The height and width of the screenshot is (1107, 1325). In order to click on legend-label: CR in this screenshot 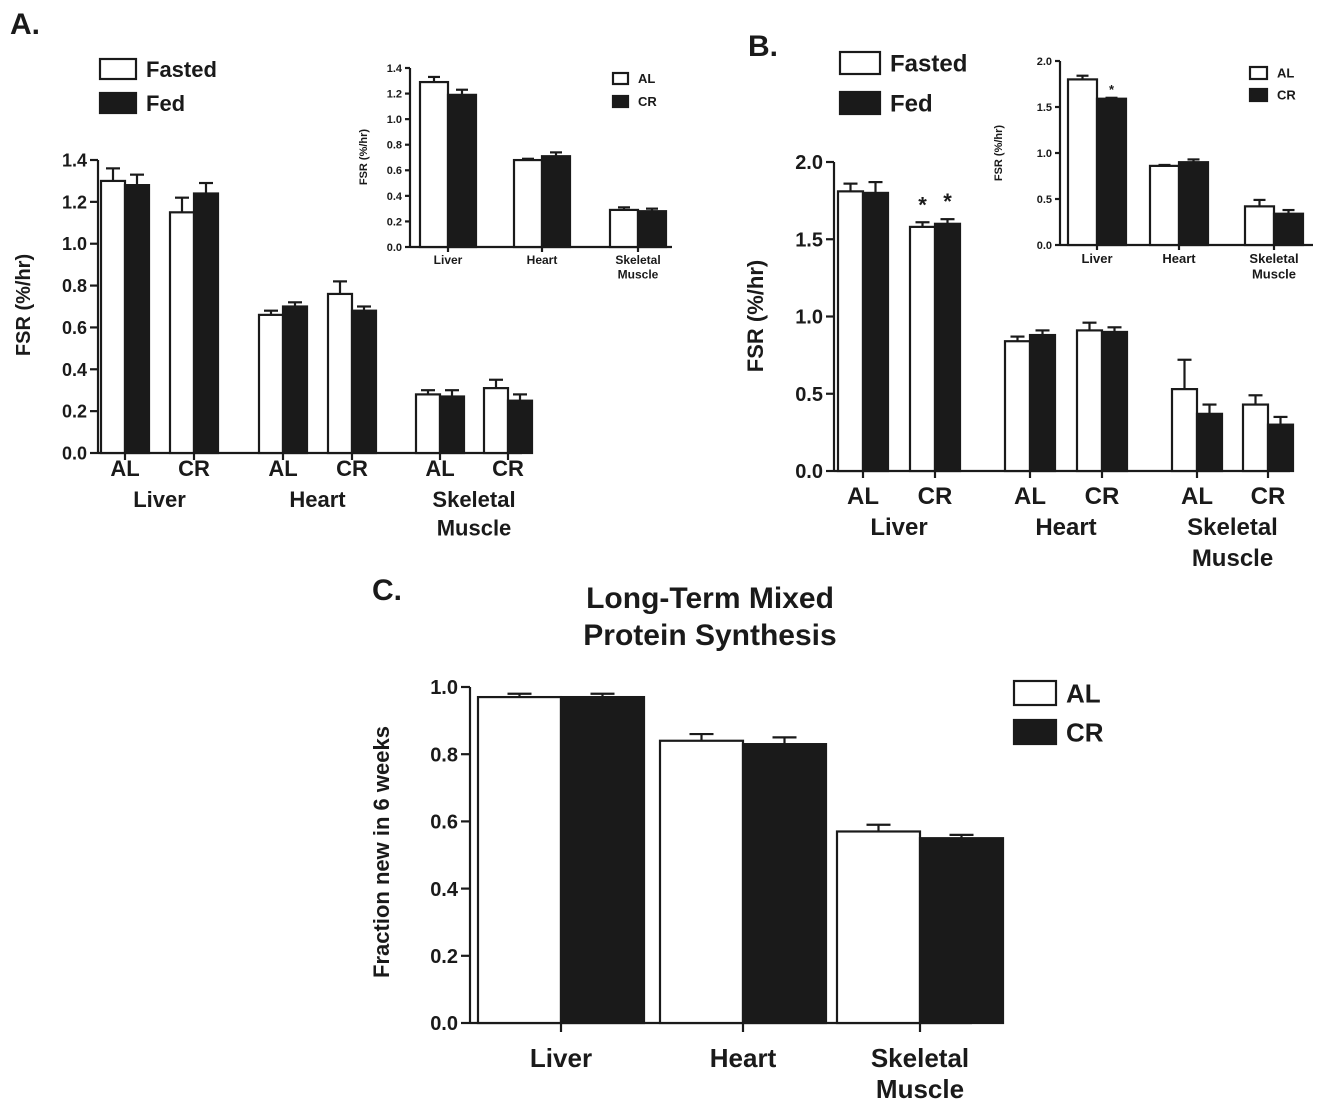, I will do `click(1085, 732)`.